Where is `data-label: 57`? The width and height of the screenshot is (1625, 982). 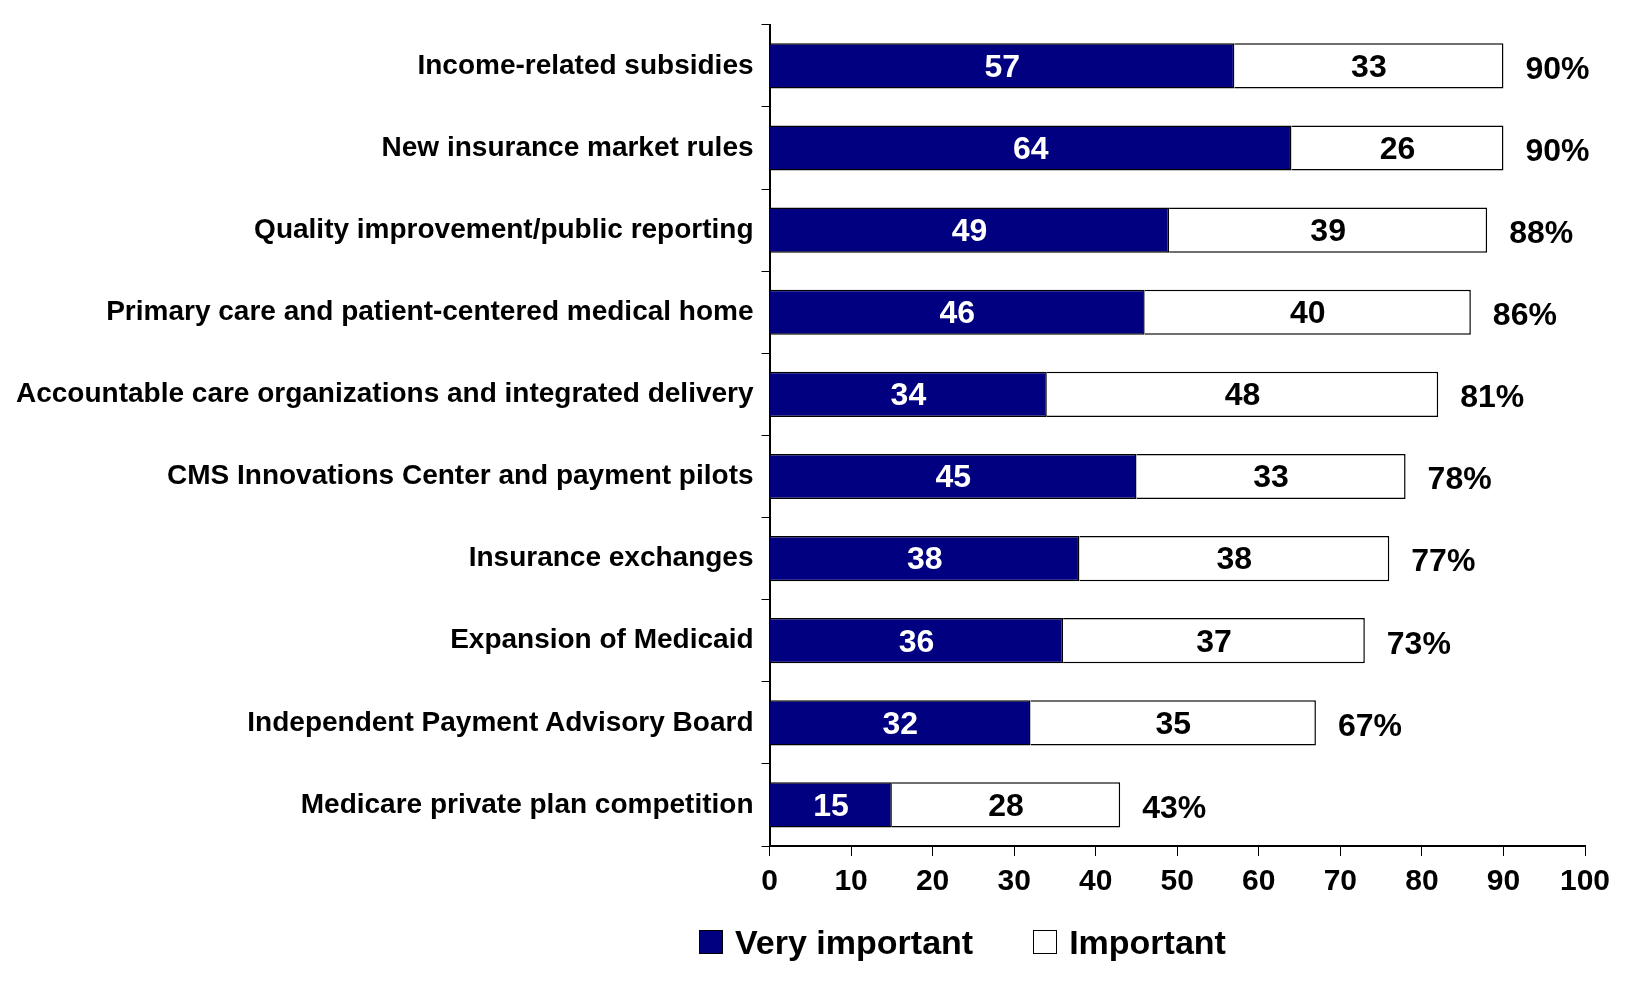 data-label: 57 is located at coordinates (1002, 65).